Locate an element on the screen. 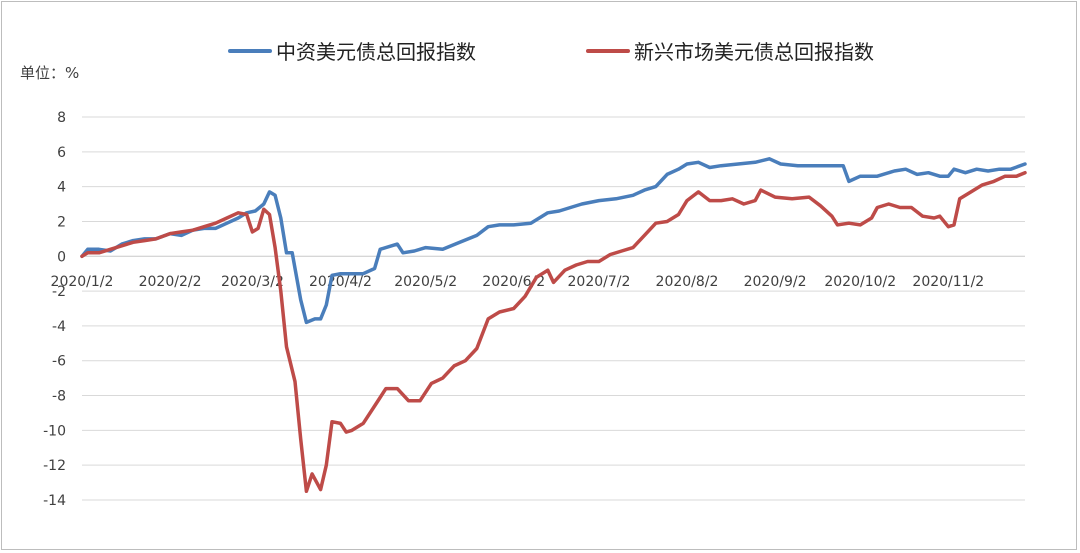  unit-label: 单位：% is located at coordinates (49, 73).